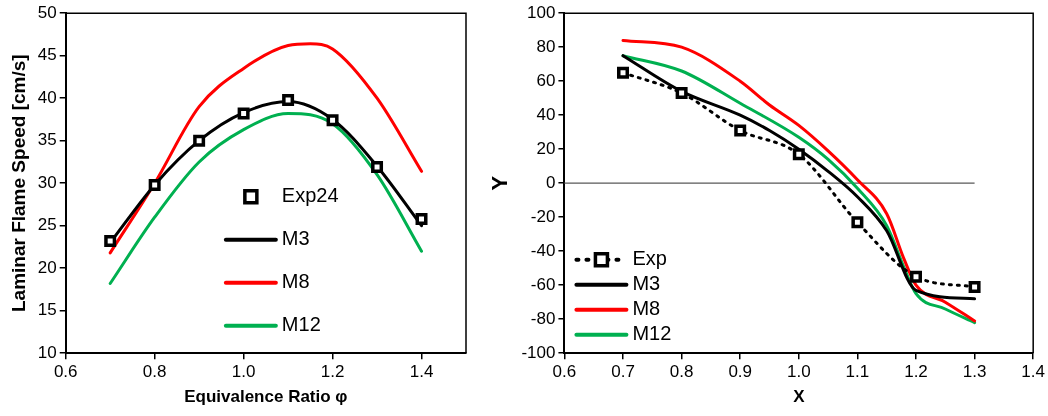 This screenshot has width=1048, height=416. Describe the element at coordinates (500, 183) in the screenshot. I see `y-axis-title: Y` at that location.